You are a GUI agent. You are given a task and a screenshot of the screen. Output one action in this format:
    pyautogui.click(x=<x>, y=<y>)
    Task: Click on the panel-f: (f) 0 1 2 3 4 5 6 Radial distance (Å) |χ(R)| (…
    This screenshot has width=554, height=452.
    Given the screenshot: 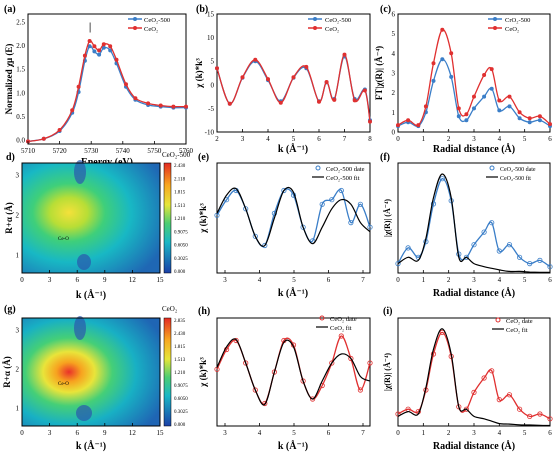 What is the action you would take?
    pyautogui.click(x=466, y=225)
    